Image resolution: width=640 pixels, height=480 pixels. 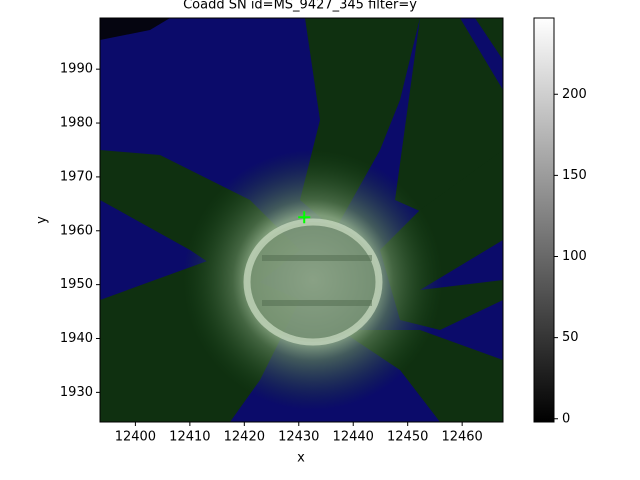 I want to click on y-tick-label: 1930, so click(x=76, y=392).